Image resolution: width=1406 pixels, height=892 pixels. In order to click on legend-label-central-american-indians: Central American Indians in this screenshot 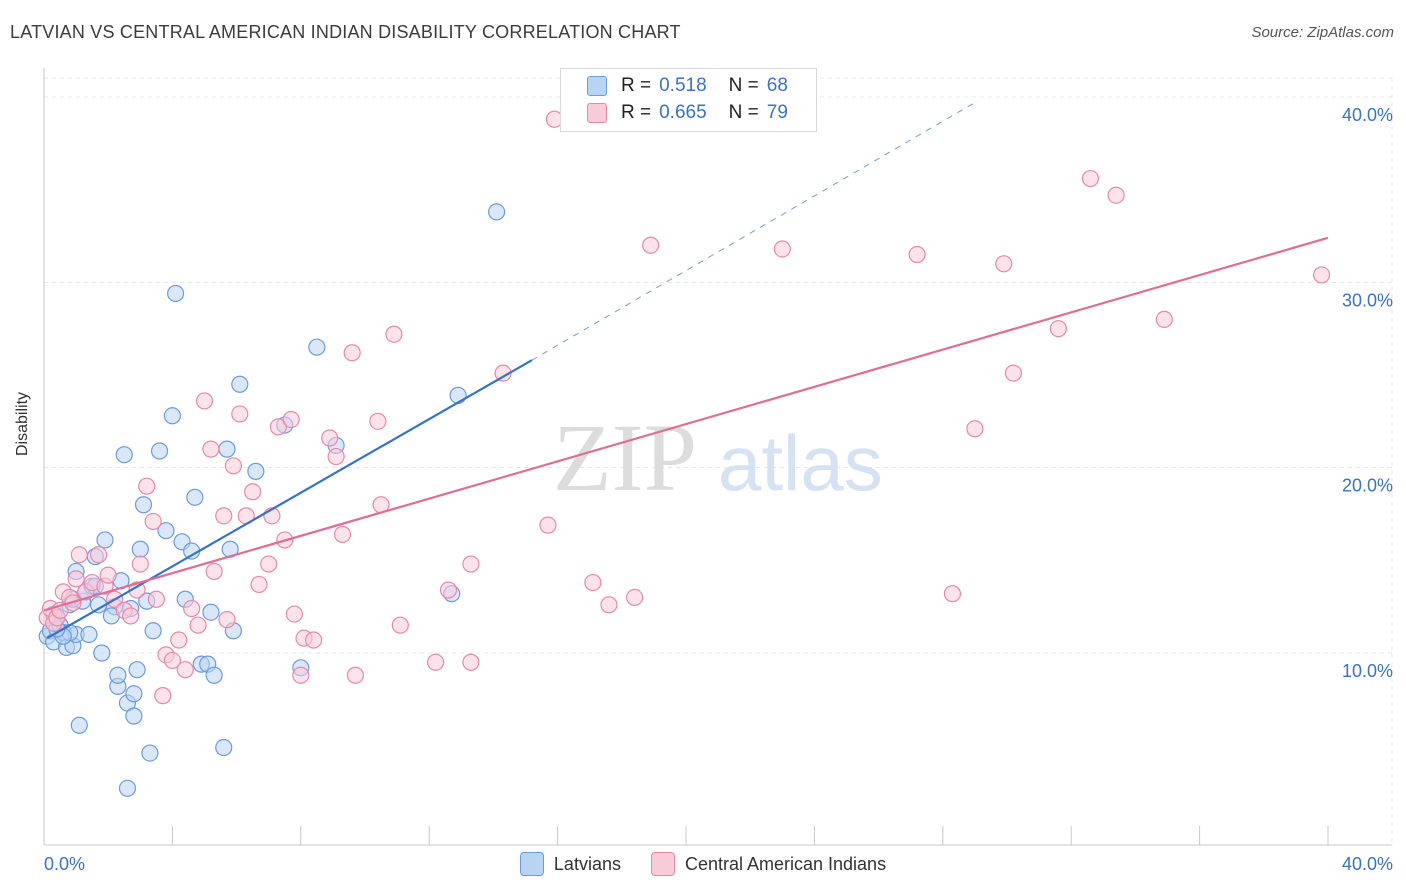, I will do `click(785, 863)`.